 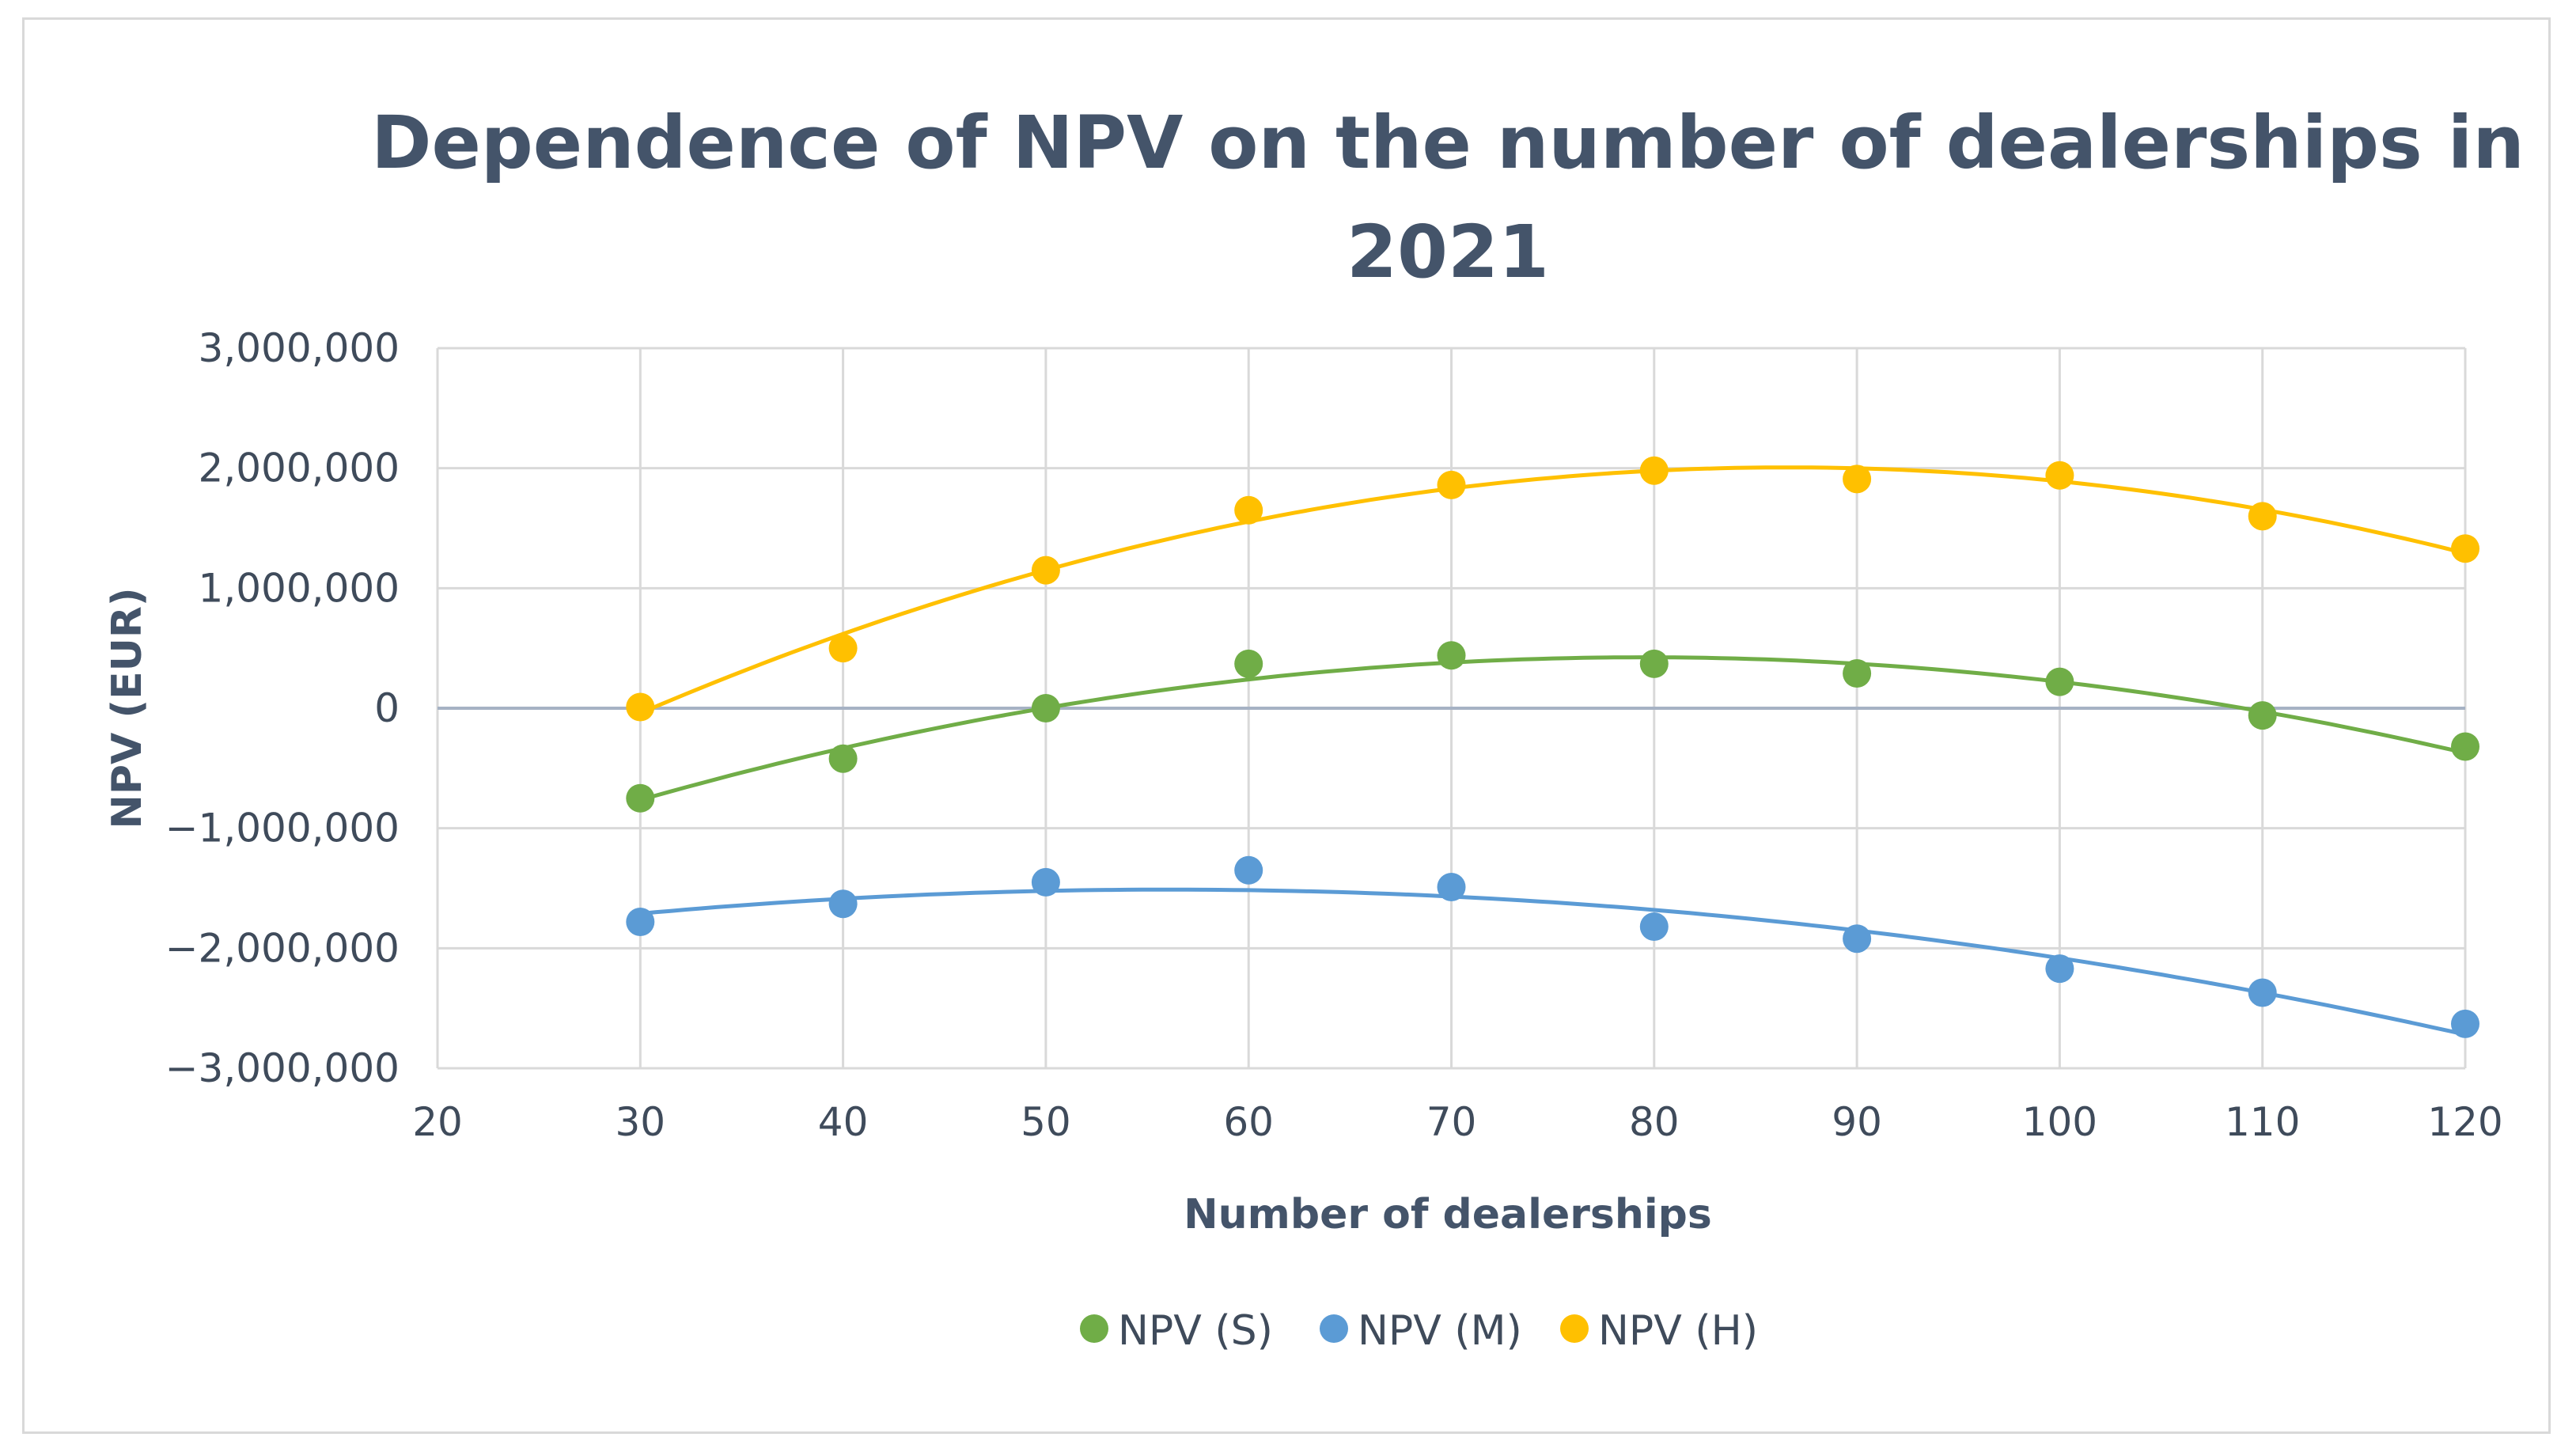 I want to click on y-tick-label: 3,000,000, so click(x=299, y=348).